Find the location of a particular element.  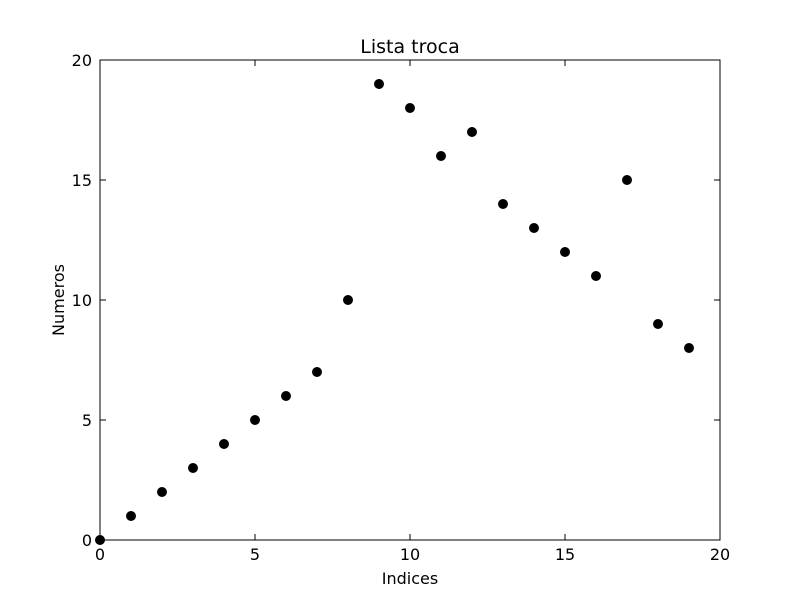

y-tick-label: 15 is located at coordinates (82, 180).